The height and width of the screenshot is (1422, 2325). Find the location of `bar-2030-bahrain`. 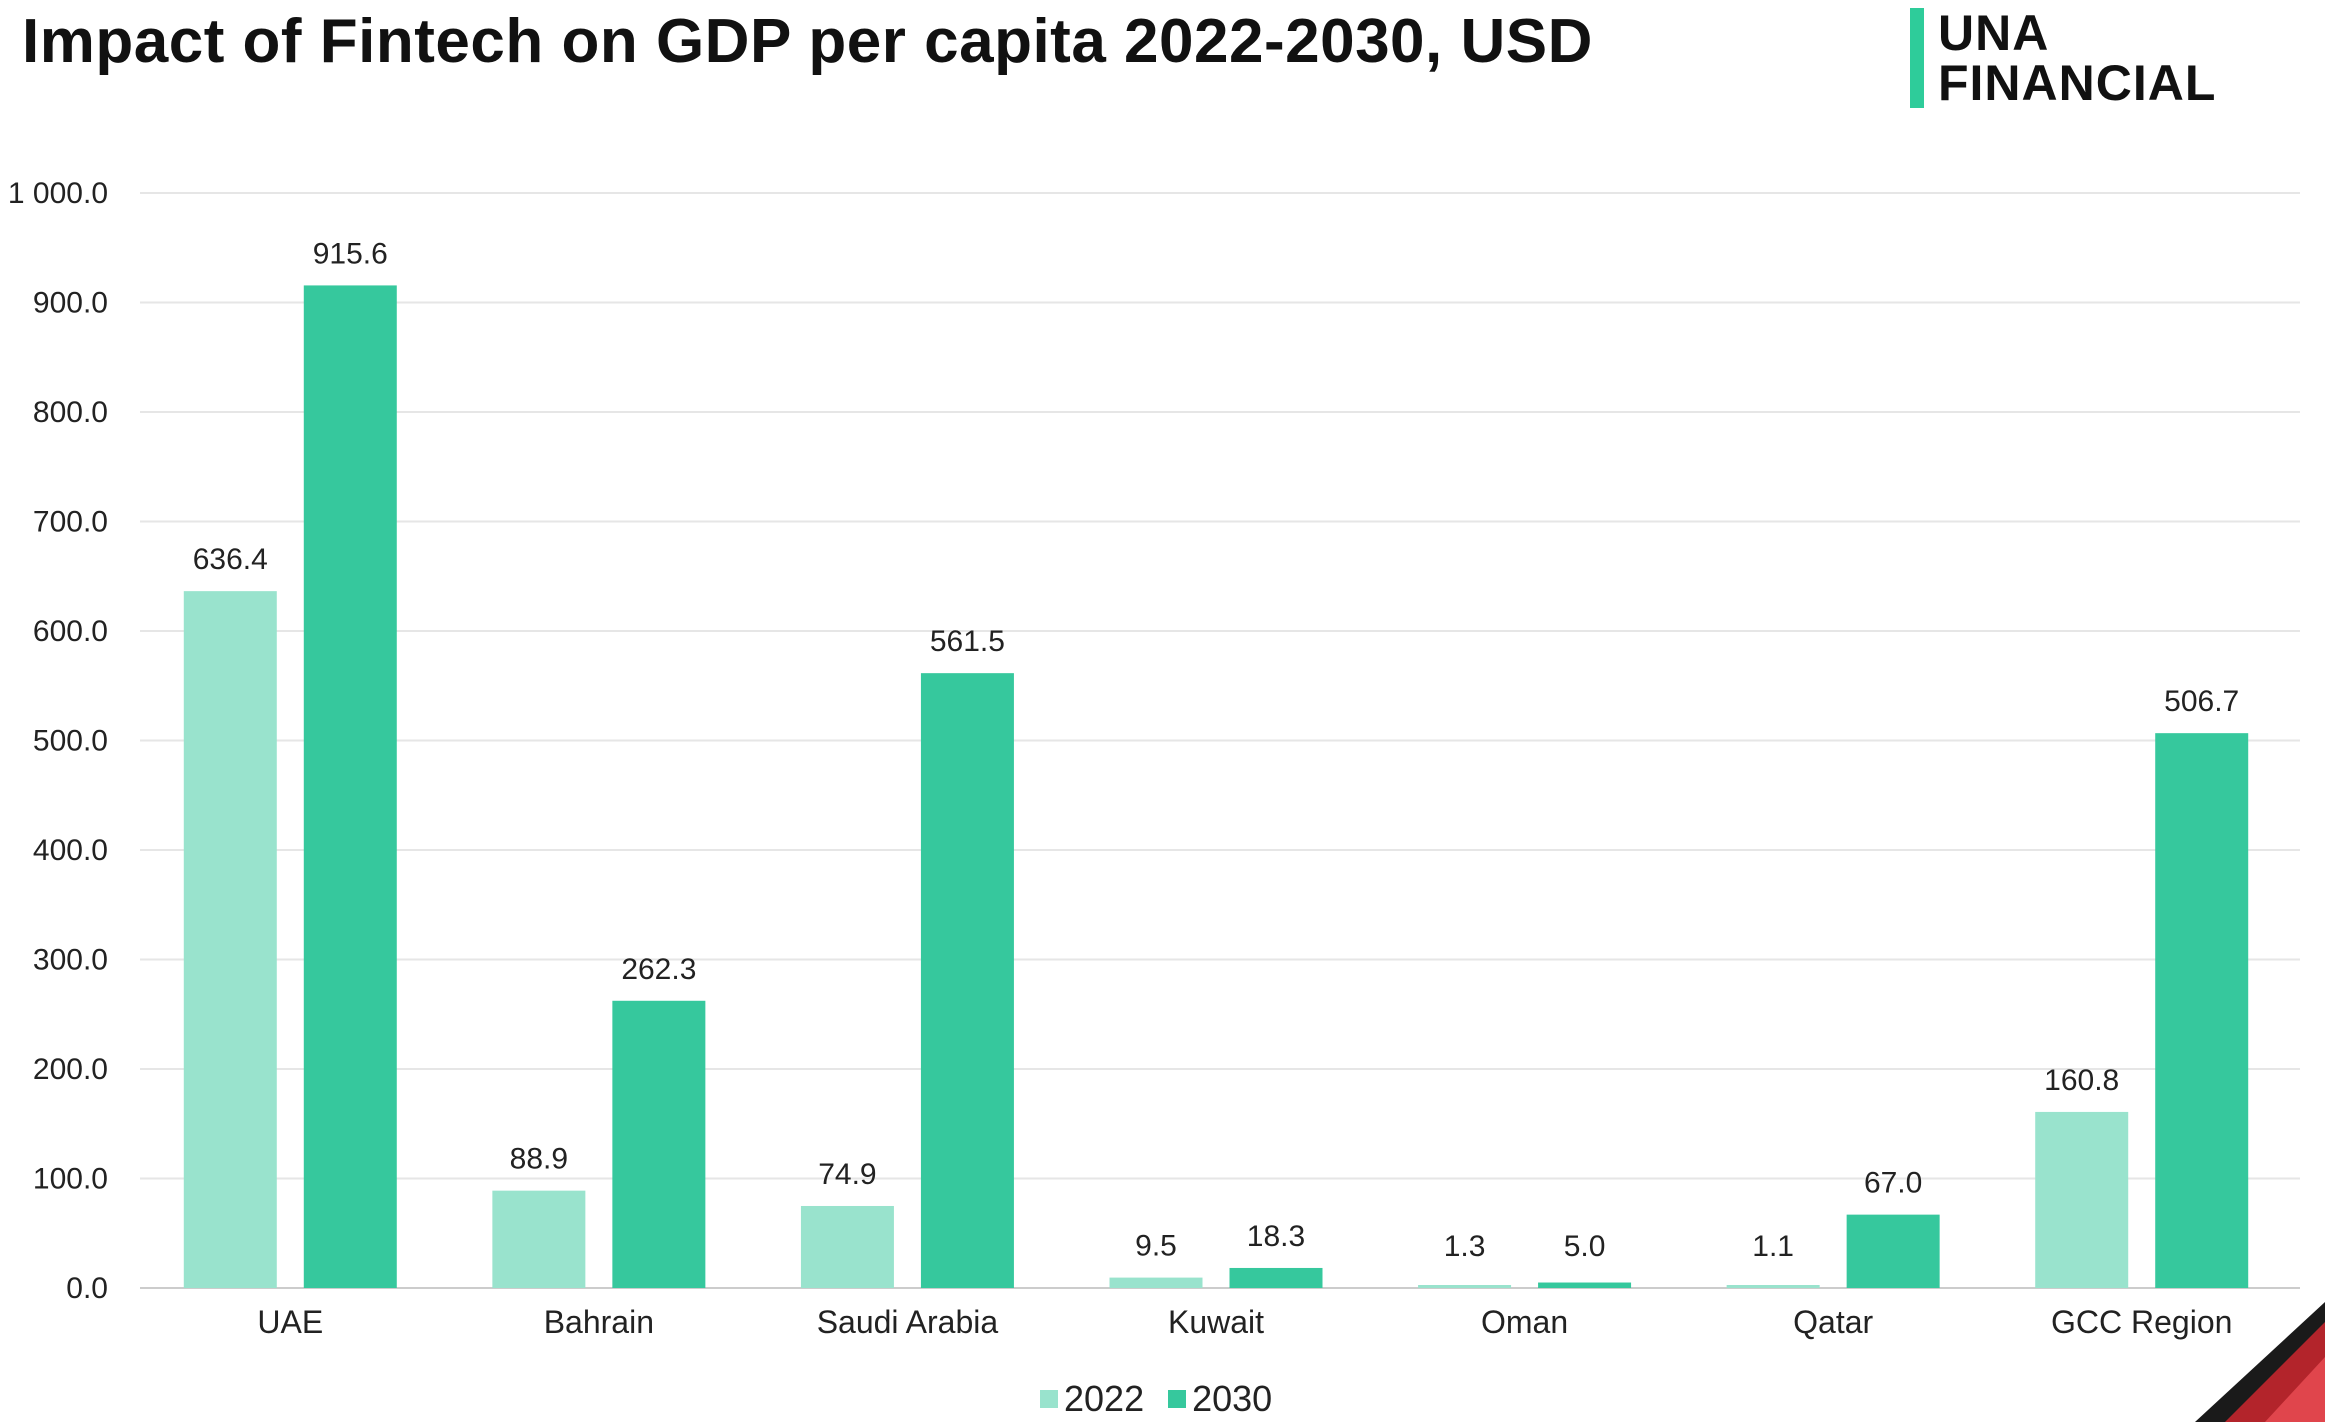

bar-2030-bahrain is located at coordinates (659, 1144).